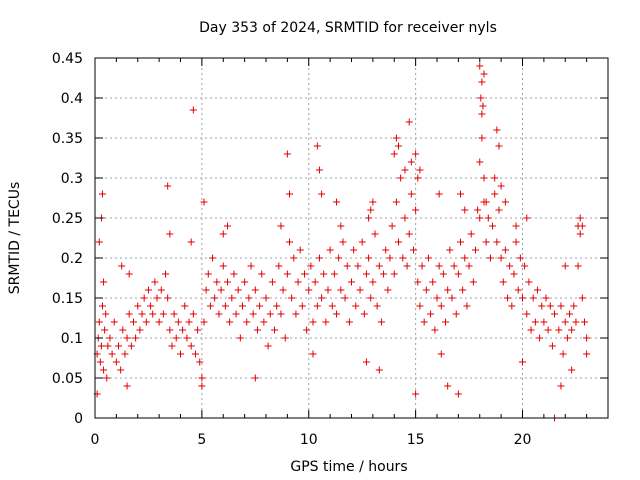 This screenshot has width=640, height=480. Describe the element at coordinates (416, 440) in the screenshot. I see `x-tick-label: 15` at that location.